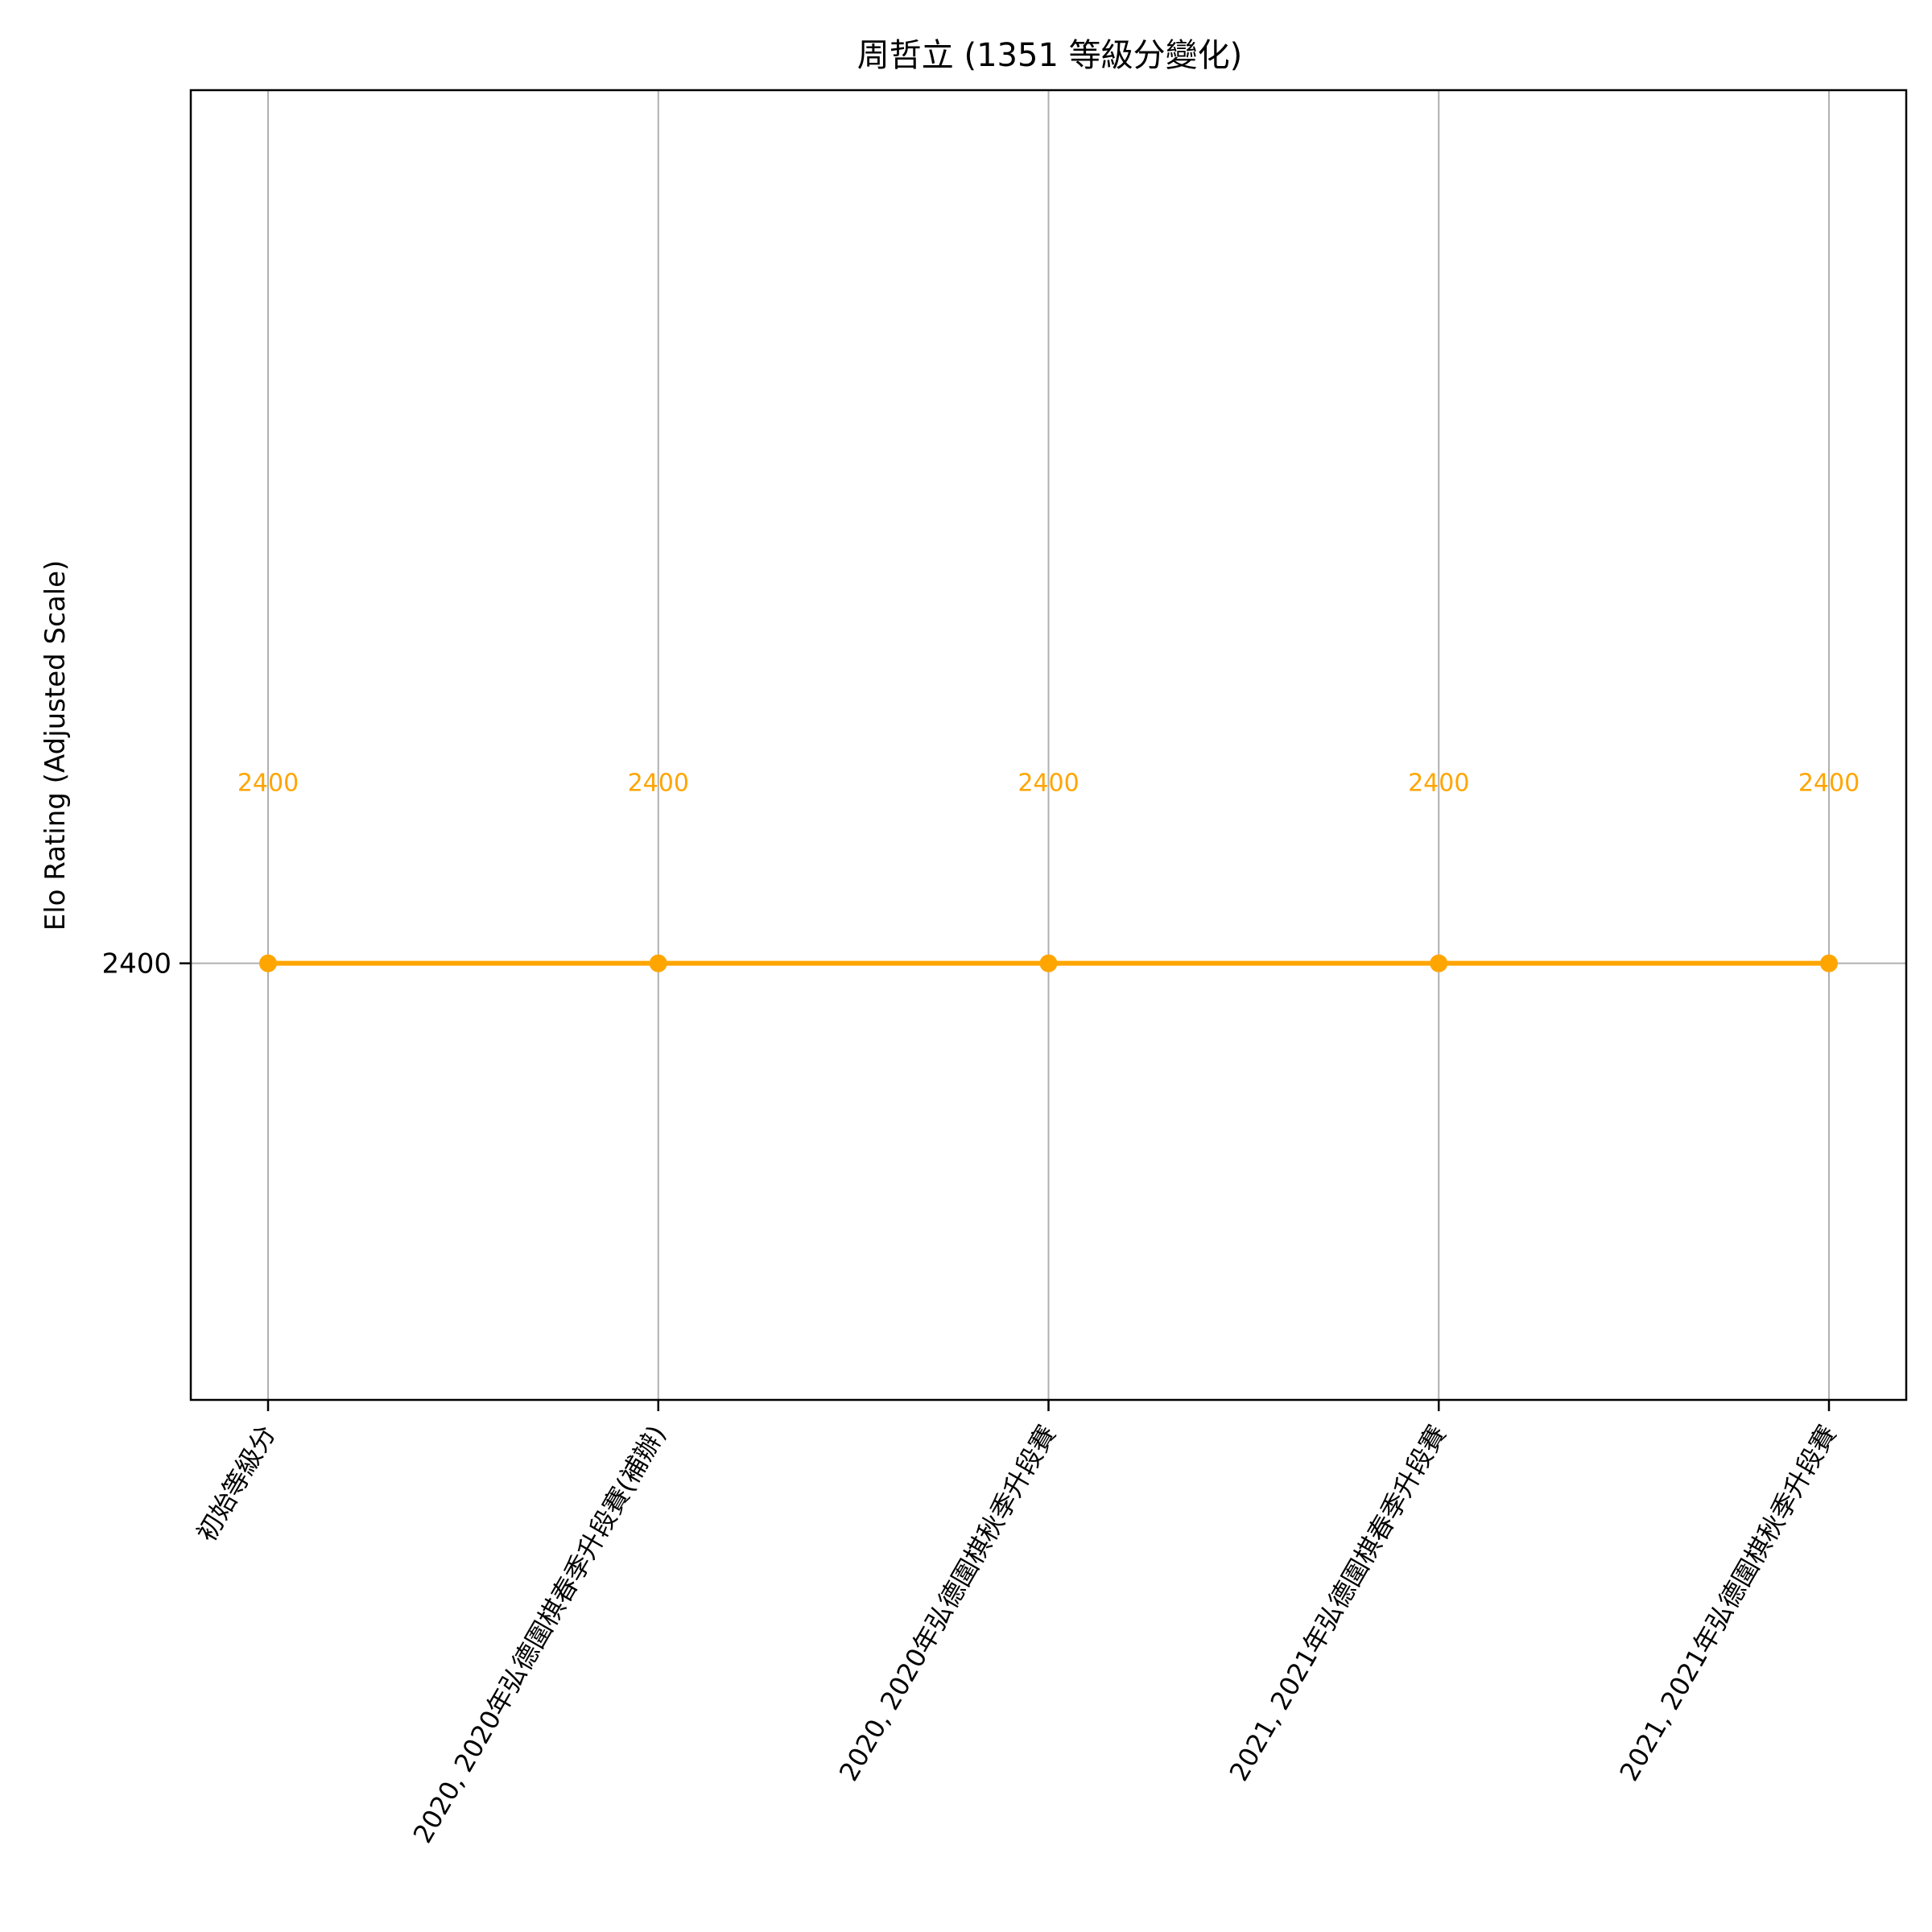  Describe the element at coordinates (1049, 55) in the screenshot. I see `chart-title: 周哲立 (1351 等級分變化)` at that location.